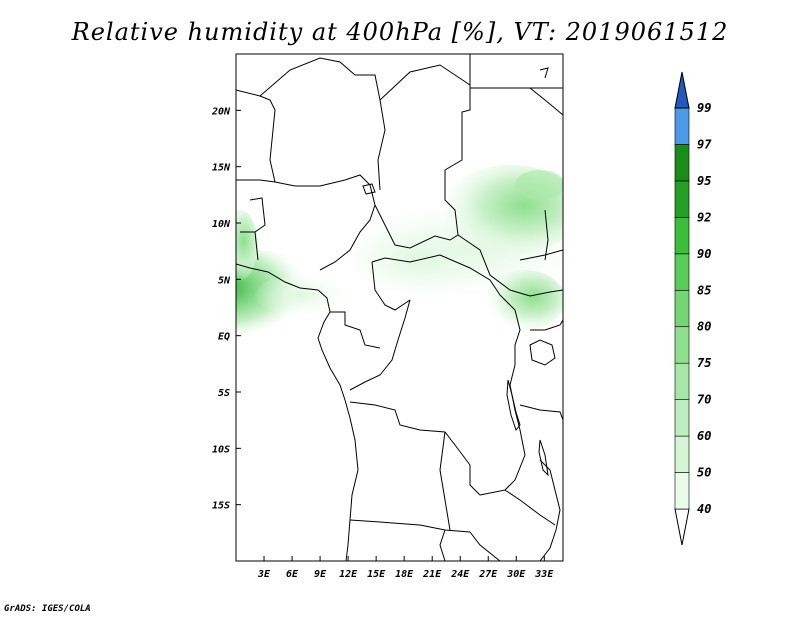 This screenshot has height=618, width=800. Describe the element at coordinates (247, 245) in the screenshot. I see `humidity-region-west-edge` at that location.